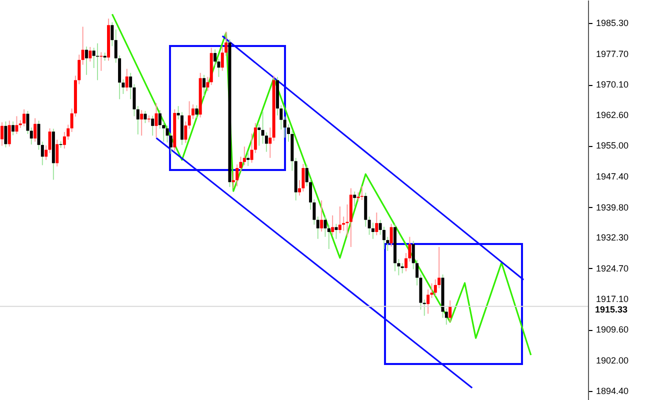 Image resolution: width=650 pixels, height=400 pixels. Describe the element at coordinates (612, 268) in the screenshot. I see `y-tick-label: 1924.70` at that location.